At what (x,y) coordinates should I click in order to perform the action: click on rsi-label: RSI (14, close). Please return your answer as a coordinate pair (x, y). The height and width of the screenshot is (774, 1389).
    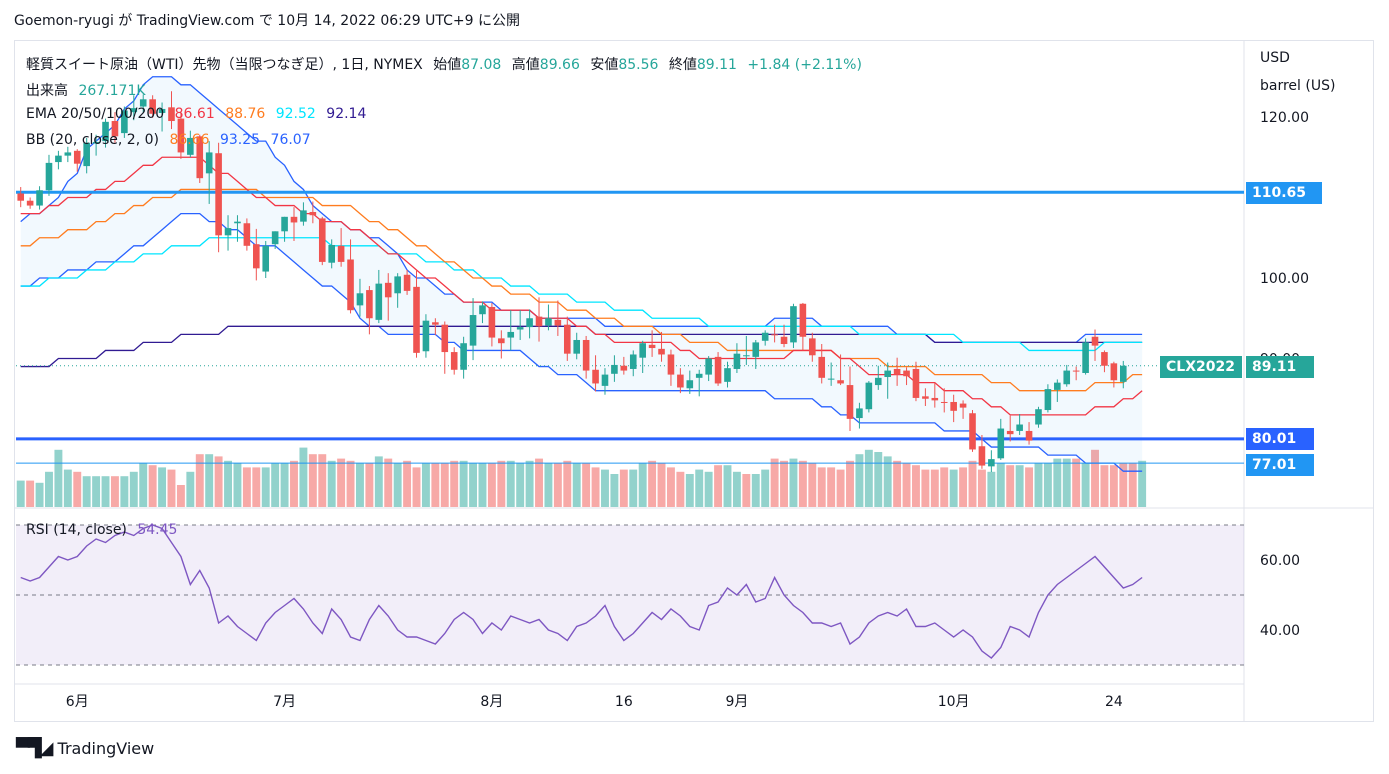
    Looking at the image, I should click on (76, 530).